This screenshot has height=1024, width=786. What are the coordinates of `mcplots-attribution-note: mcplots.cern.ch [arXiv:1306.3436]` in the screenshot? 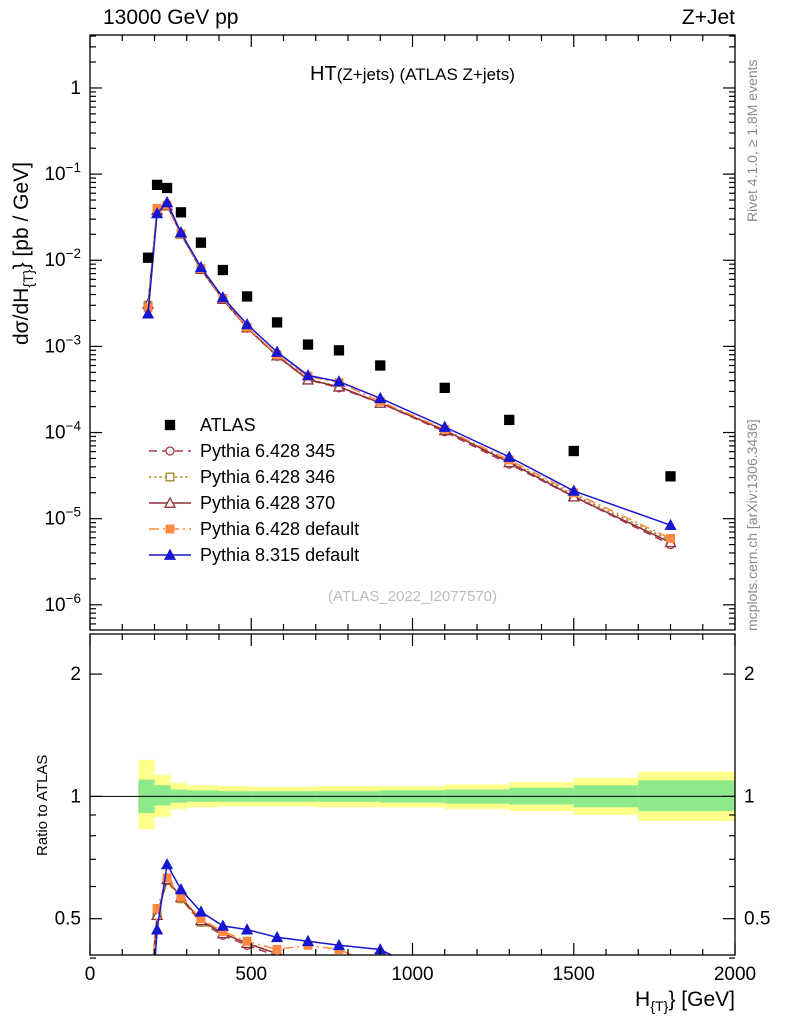 It's located at (752, 525).